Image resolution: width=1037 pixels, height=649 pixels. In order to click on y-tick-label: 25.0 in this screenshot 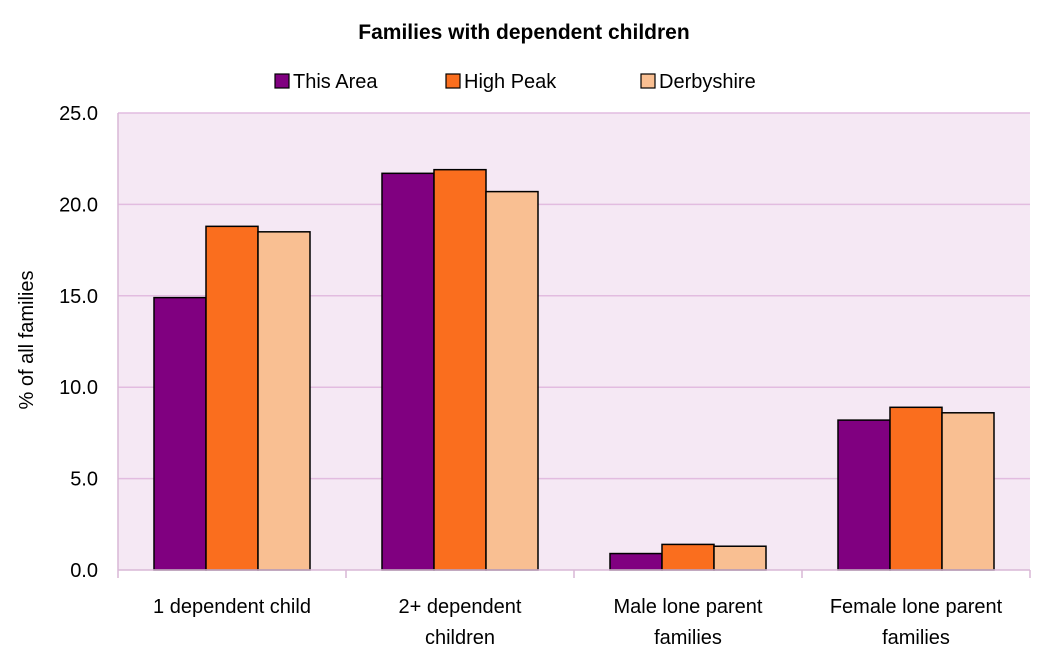, I will do `click(78, 114)`.